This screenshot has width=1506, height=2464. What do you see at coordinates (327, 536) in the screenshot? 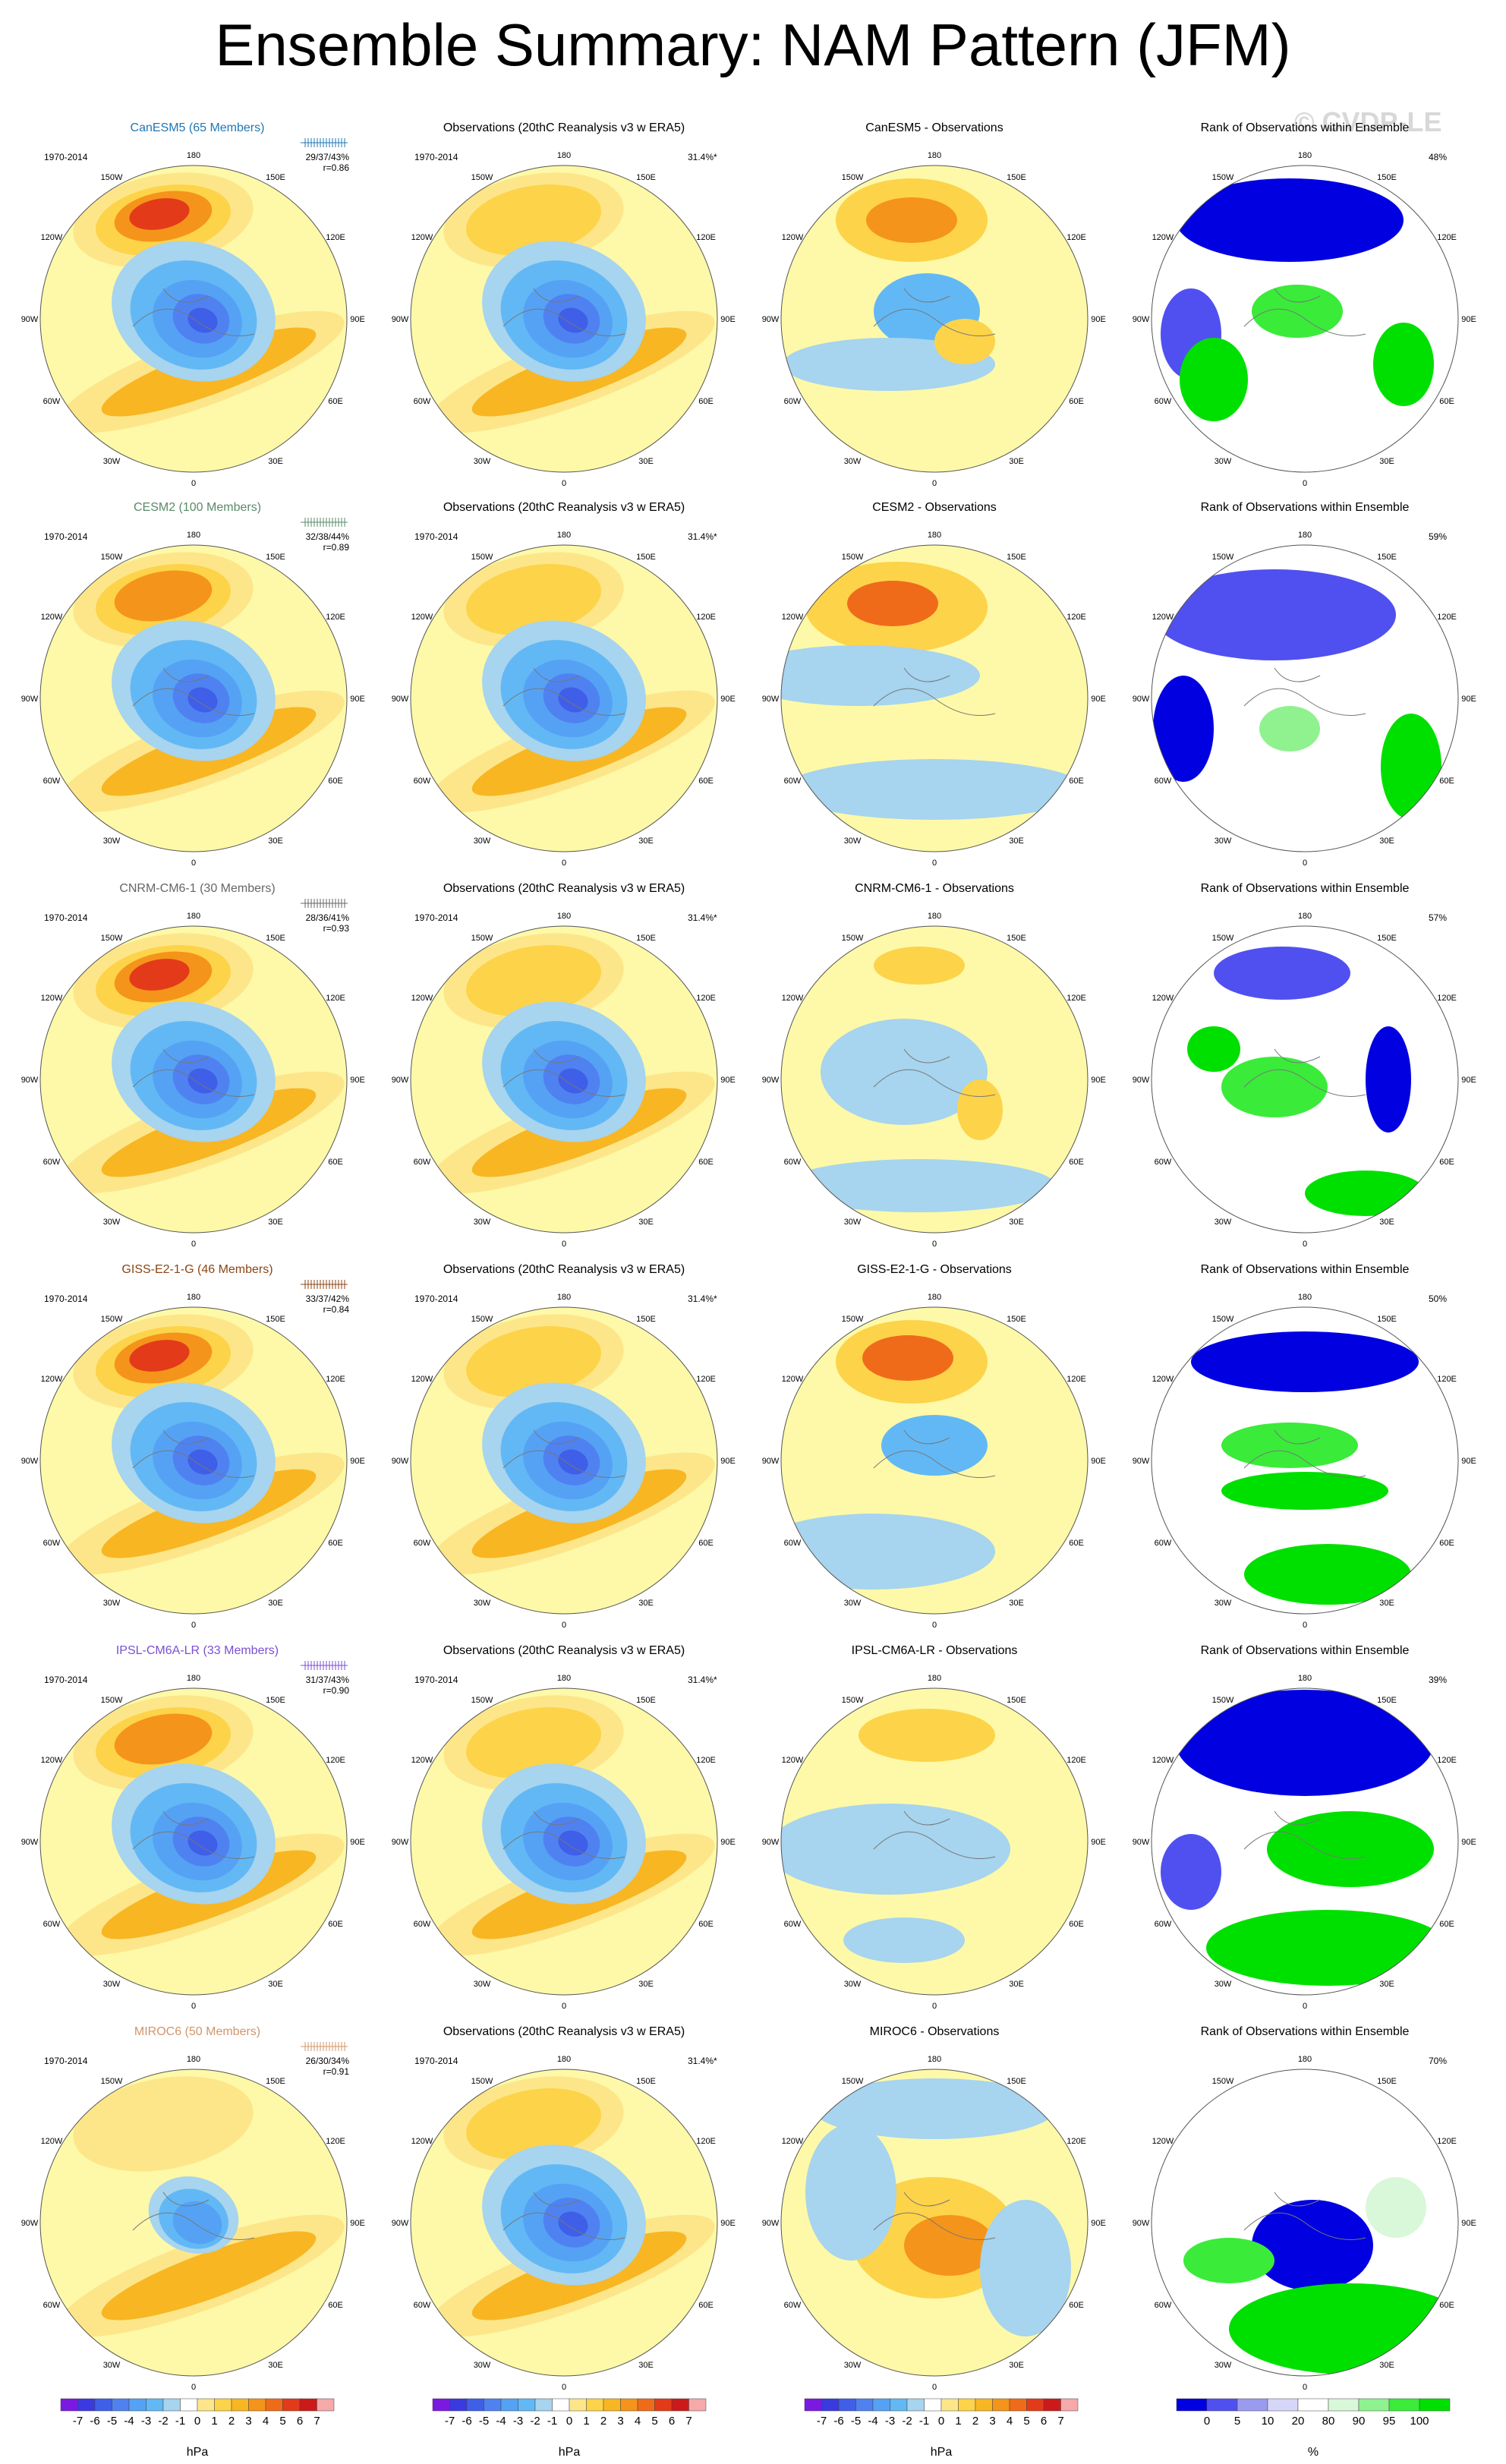
I see `pct-range: 32/38/44%` at bounding box center [327, 536].